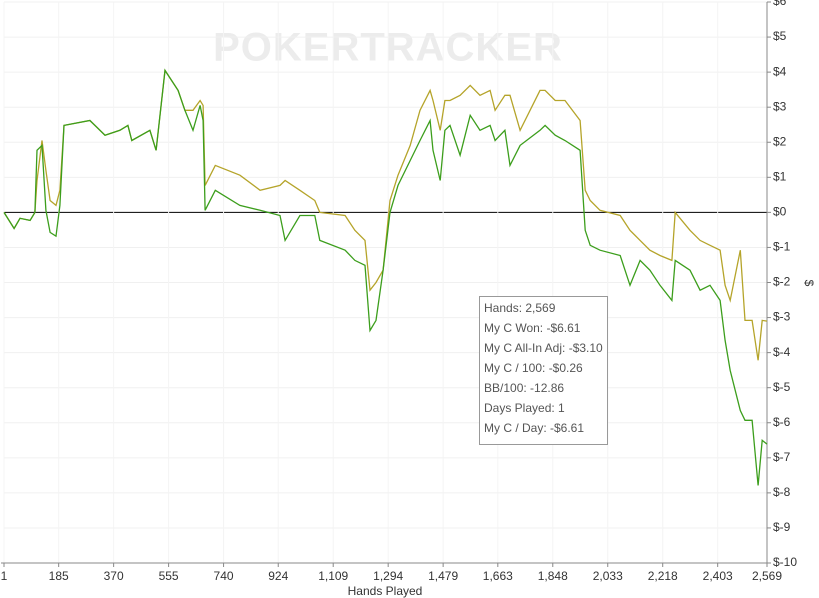 This screenshot has height=598, width=819. Describe the element at coordinates (533, 368) in the screenshot. I see `tooltip-line: My C / 100: -$0.26` at that location.